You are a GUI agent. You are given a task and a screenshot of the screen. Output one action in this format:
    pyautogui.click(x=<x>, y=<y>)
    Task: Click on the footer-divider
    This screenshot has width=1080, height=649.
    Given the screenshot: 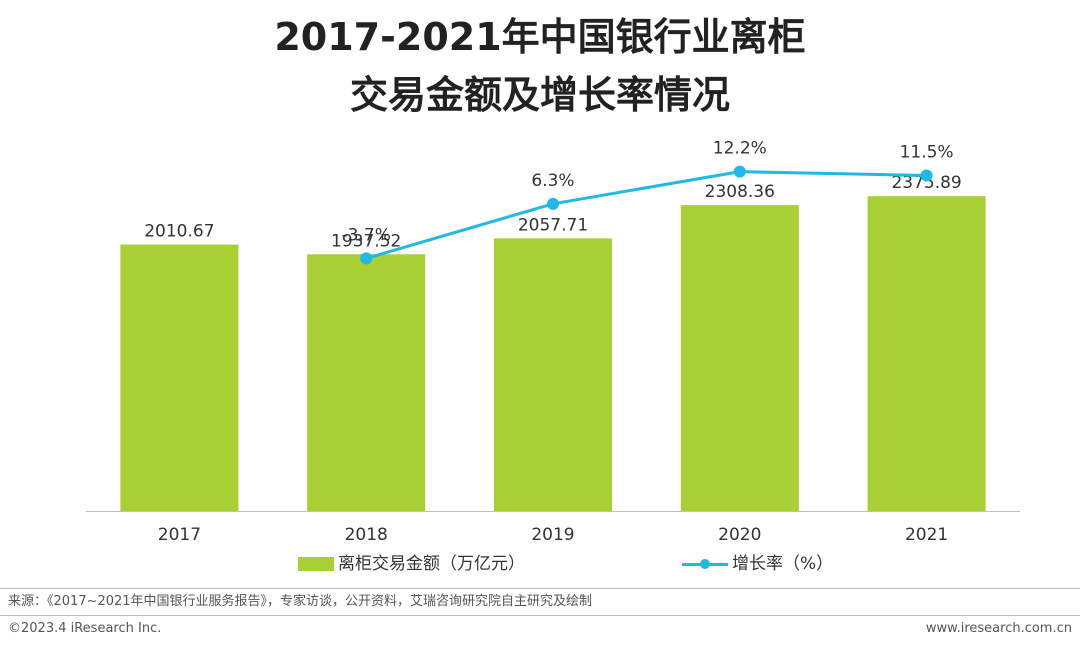 What is the action you would take?
    pyautogui.click(x=540, y=588)
    